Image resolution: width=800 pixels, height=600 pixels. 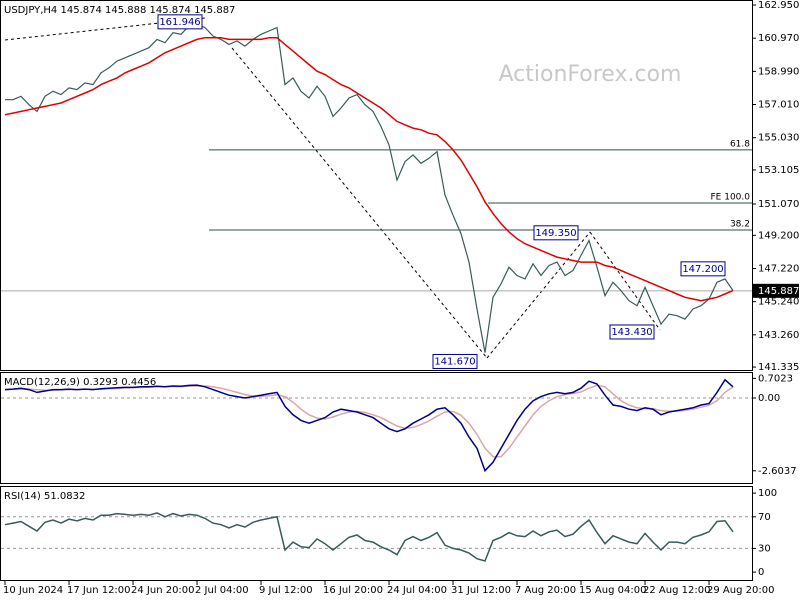 What do you see at coordinates (767, 493) in the screenshot?
I see `y-tick-label: 100` at bounding box center [767, 493].